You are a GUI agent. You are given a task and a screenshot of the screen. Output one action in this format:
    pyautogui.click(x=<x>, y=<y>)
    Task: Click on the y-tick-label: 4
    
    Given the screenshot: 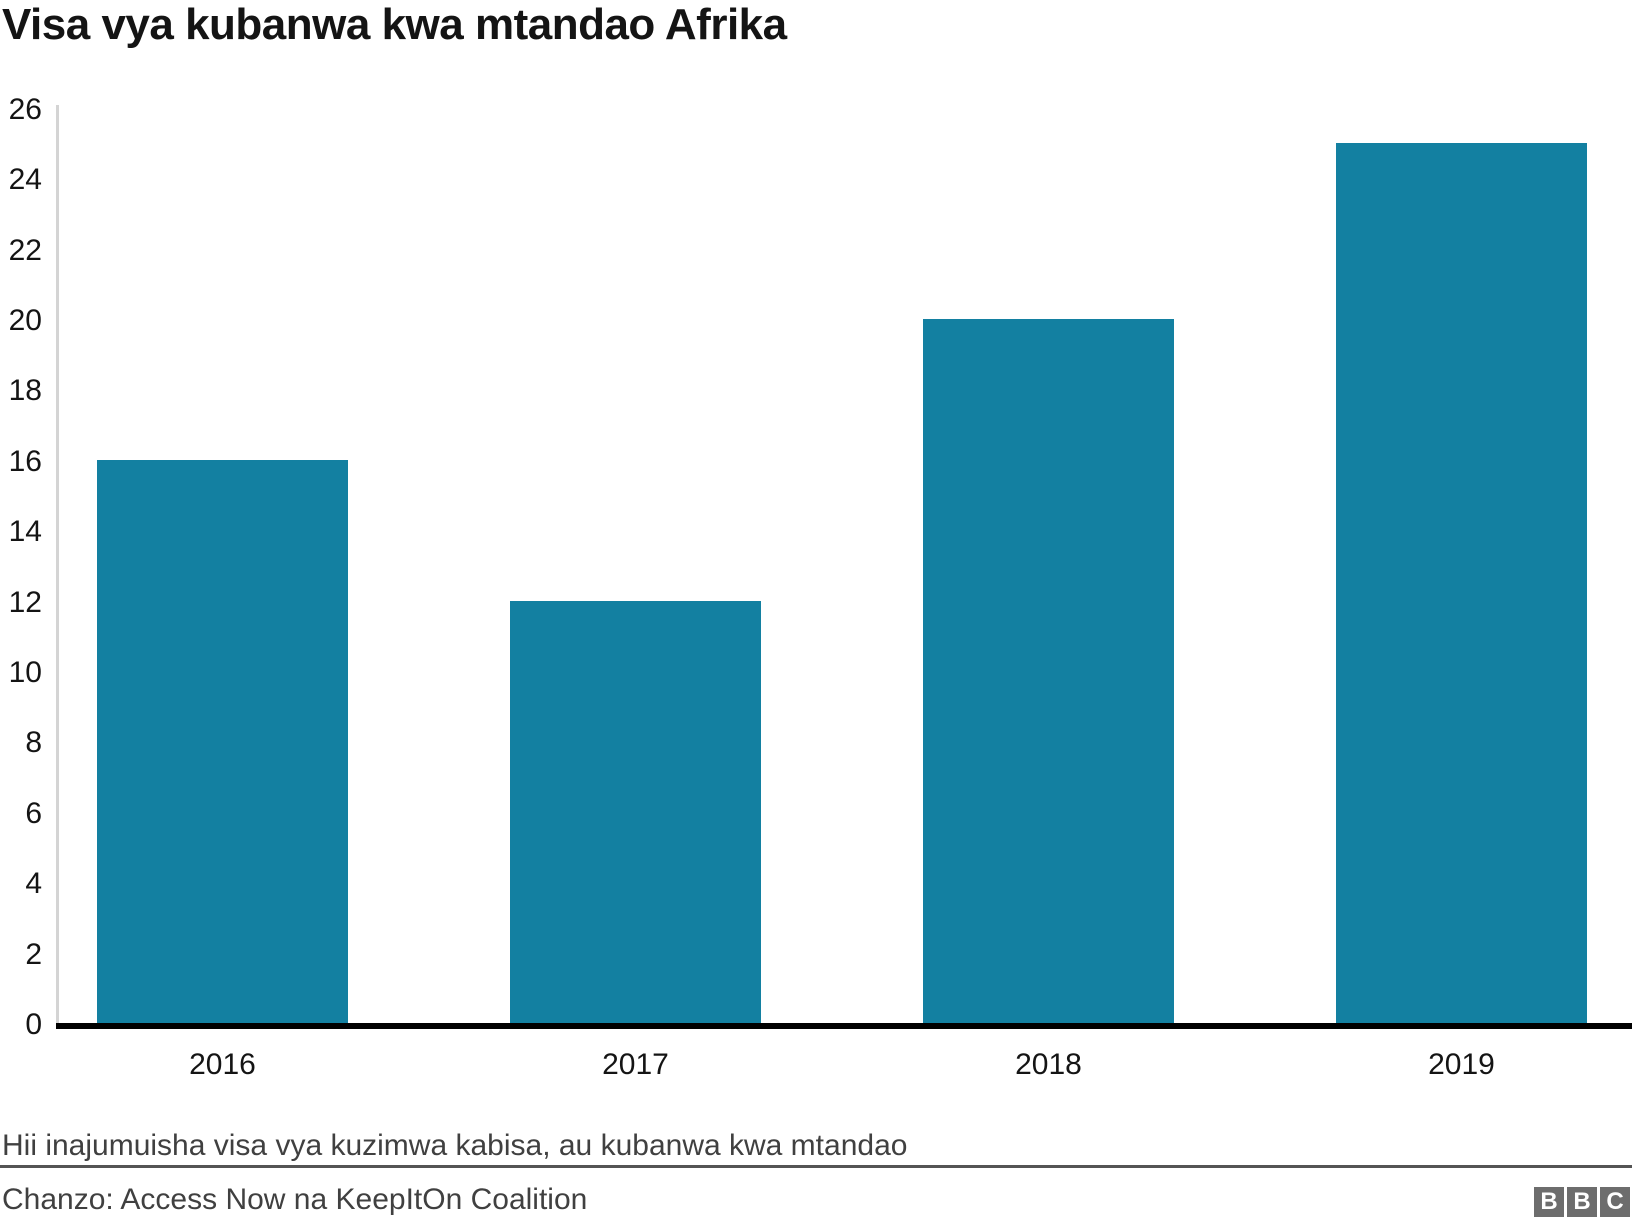 What is the action you would take?
    pyautogui.click(x=33, y=884)
    